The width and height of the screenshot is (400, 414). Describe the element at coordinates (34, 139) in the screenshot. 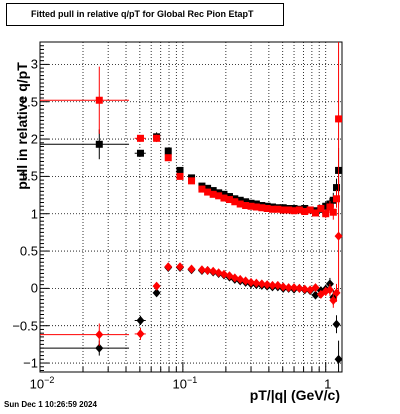

I see `y-tick-label: 2` at that location.